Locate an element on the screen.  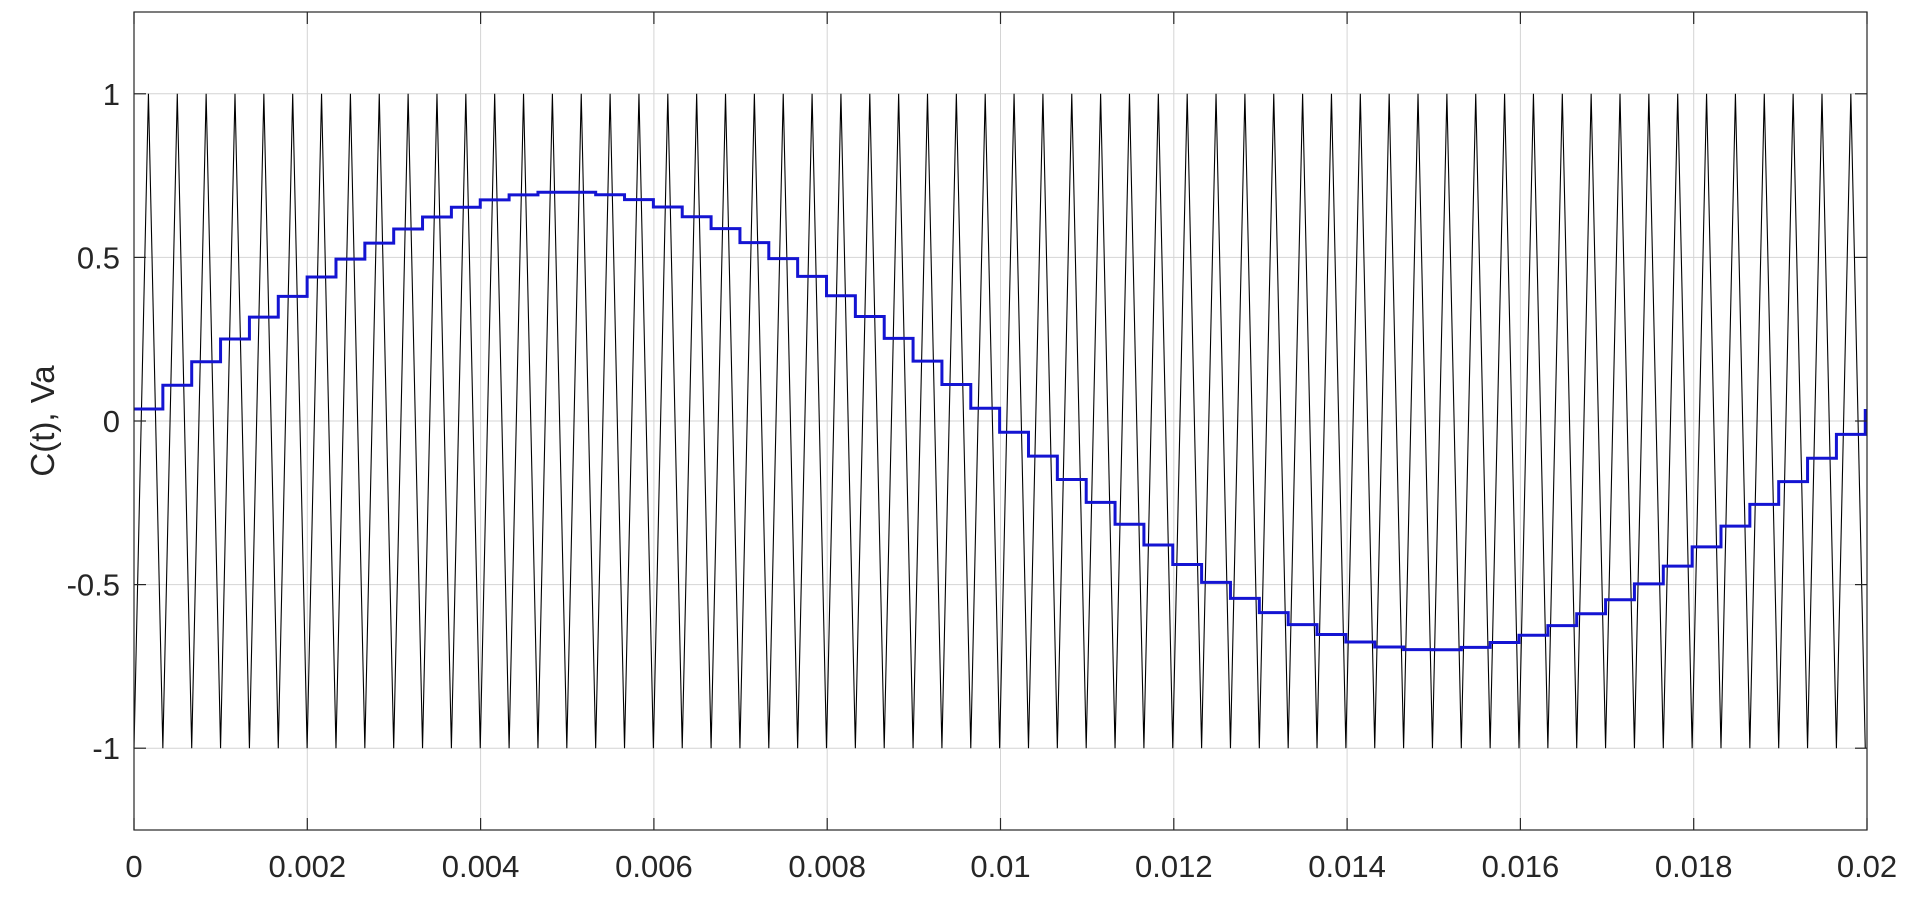
x-tick-label: 0.012 is located at coordinates (1174, 866).